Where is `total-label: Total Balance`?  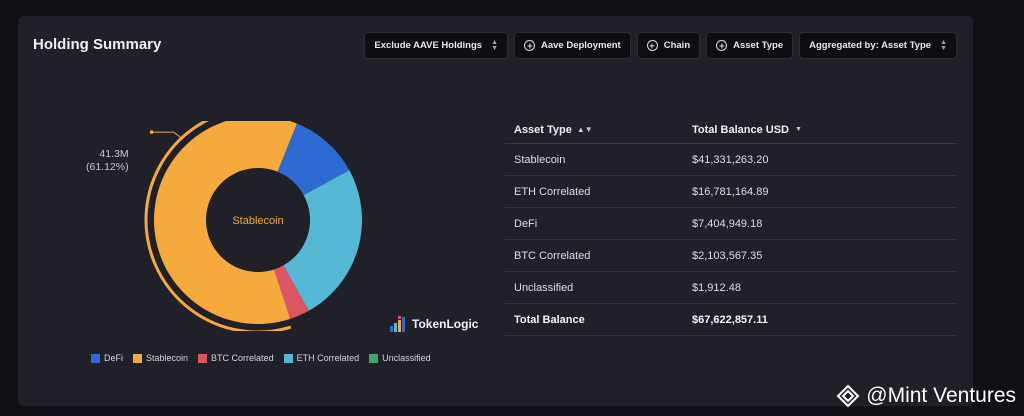 total-label: Total Balance is located at coordinates (549, 319).